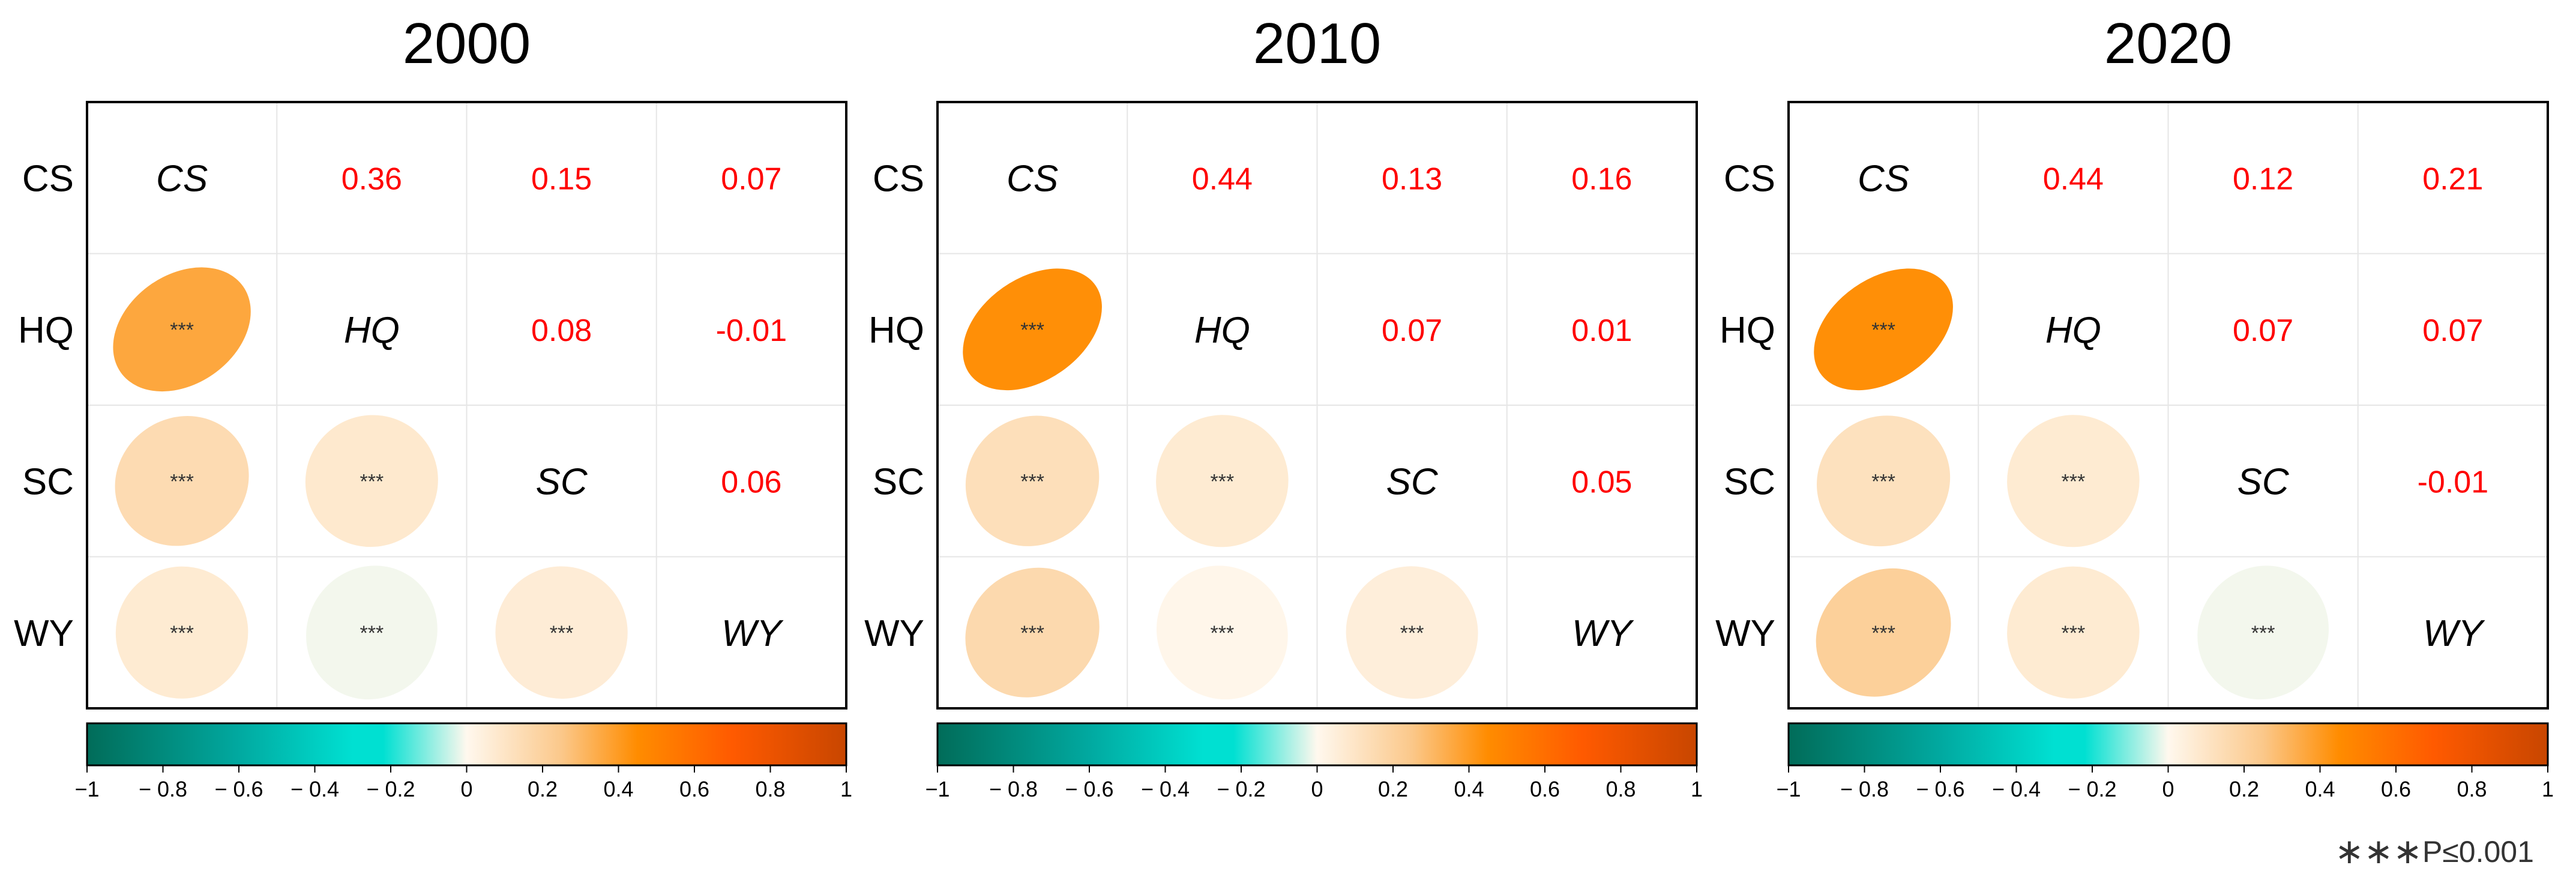 The image size is (2576, 889). What do you see at coordinates (1601, 482) in the screenshot?
I see `coefficient-value: 0.05` at bounding box center [1601, 482].